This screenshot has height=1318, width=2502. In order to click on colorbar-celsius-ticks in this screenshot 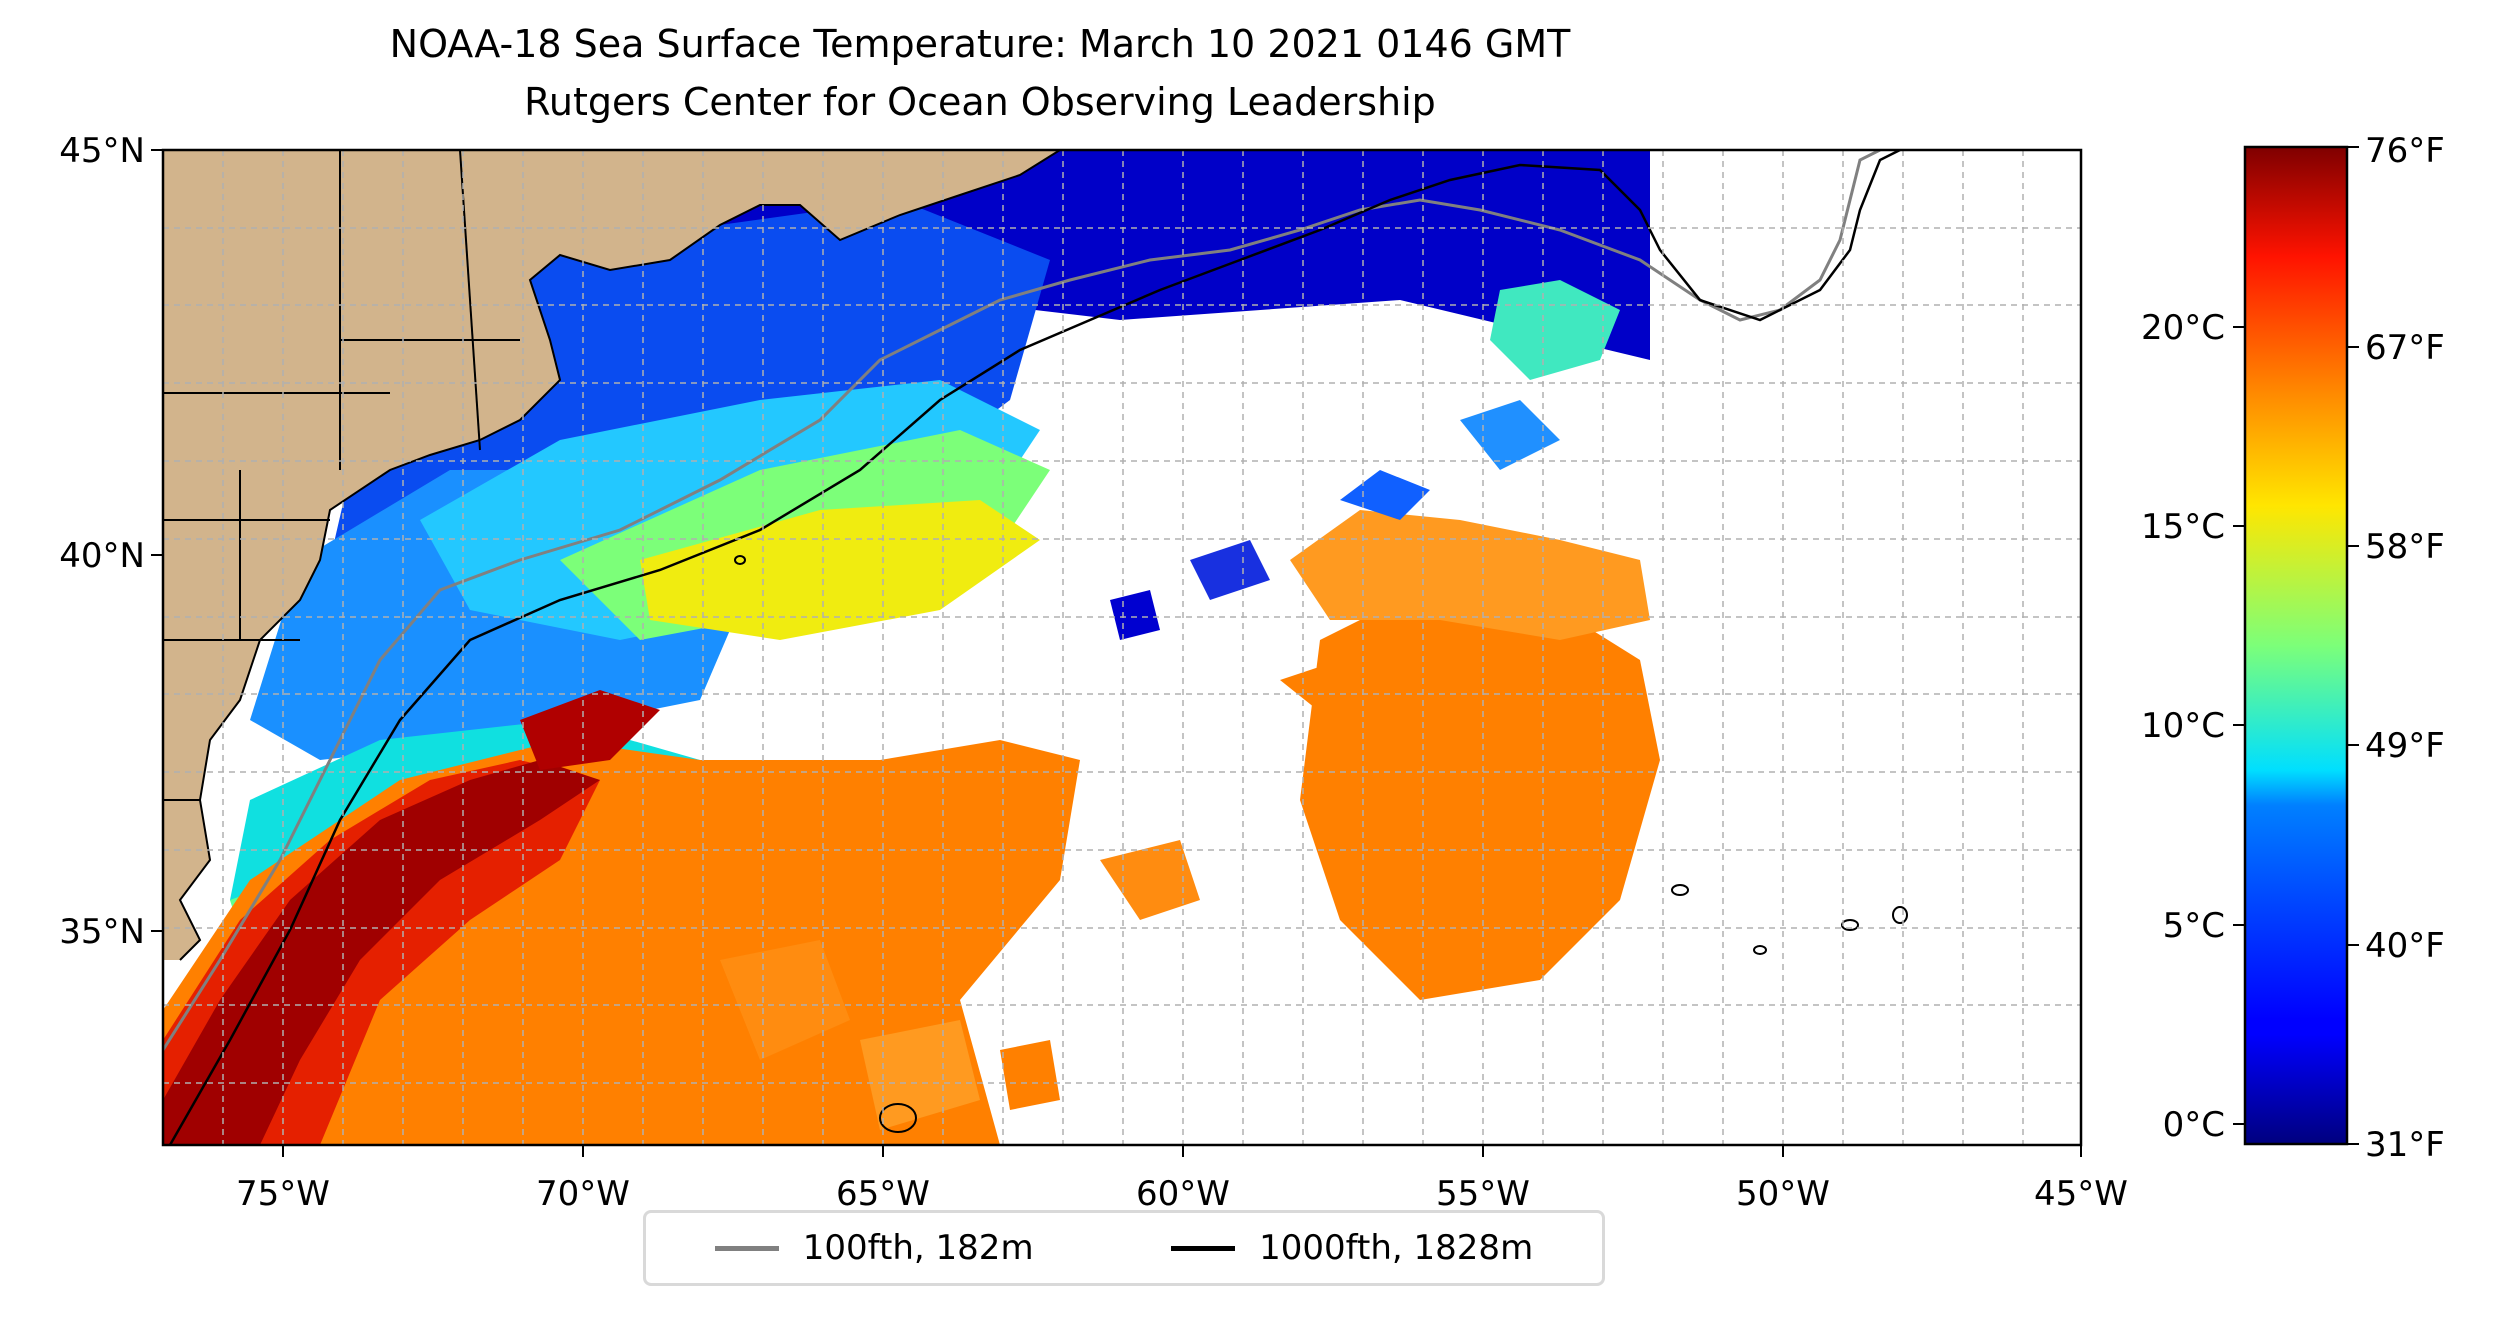, I will do `click(2239, 725)`.